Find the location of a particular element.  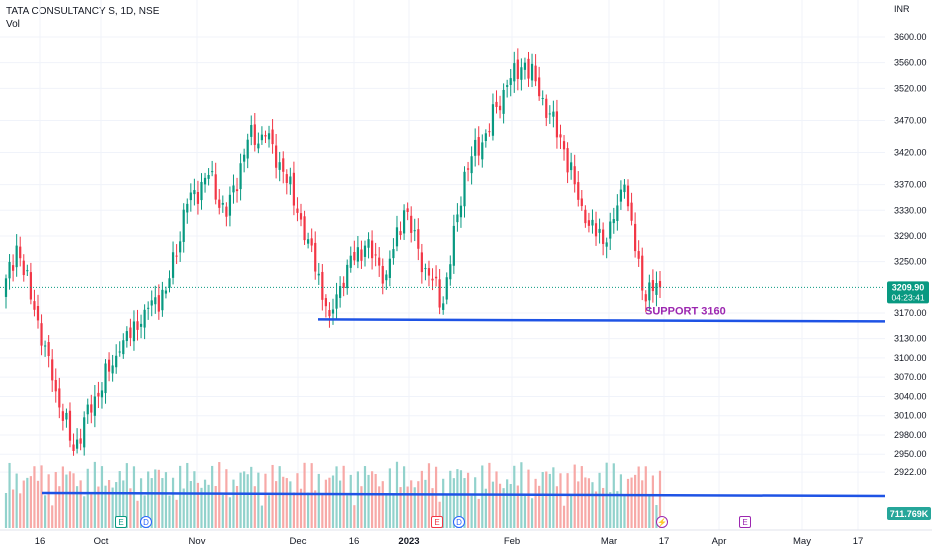

price-tick-label: 3040.00 is located at coordinates (910, 396).